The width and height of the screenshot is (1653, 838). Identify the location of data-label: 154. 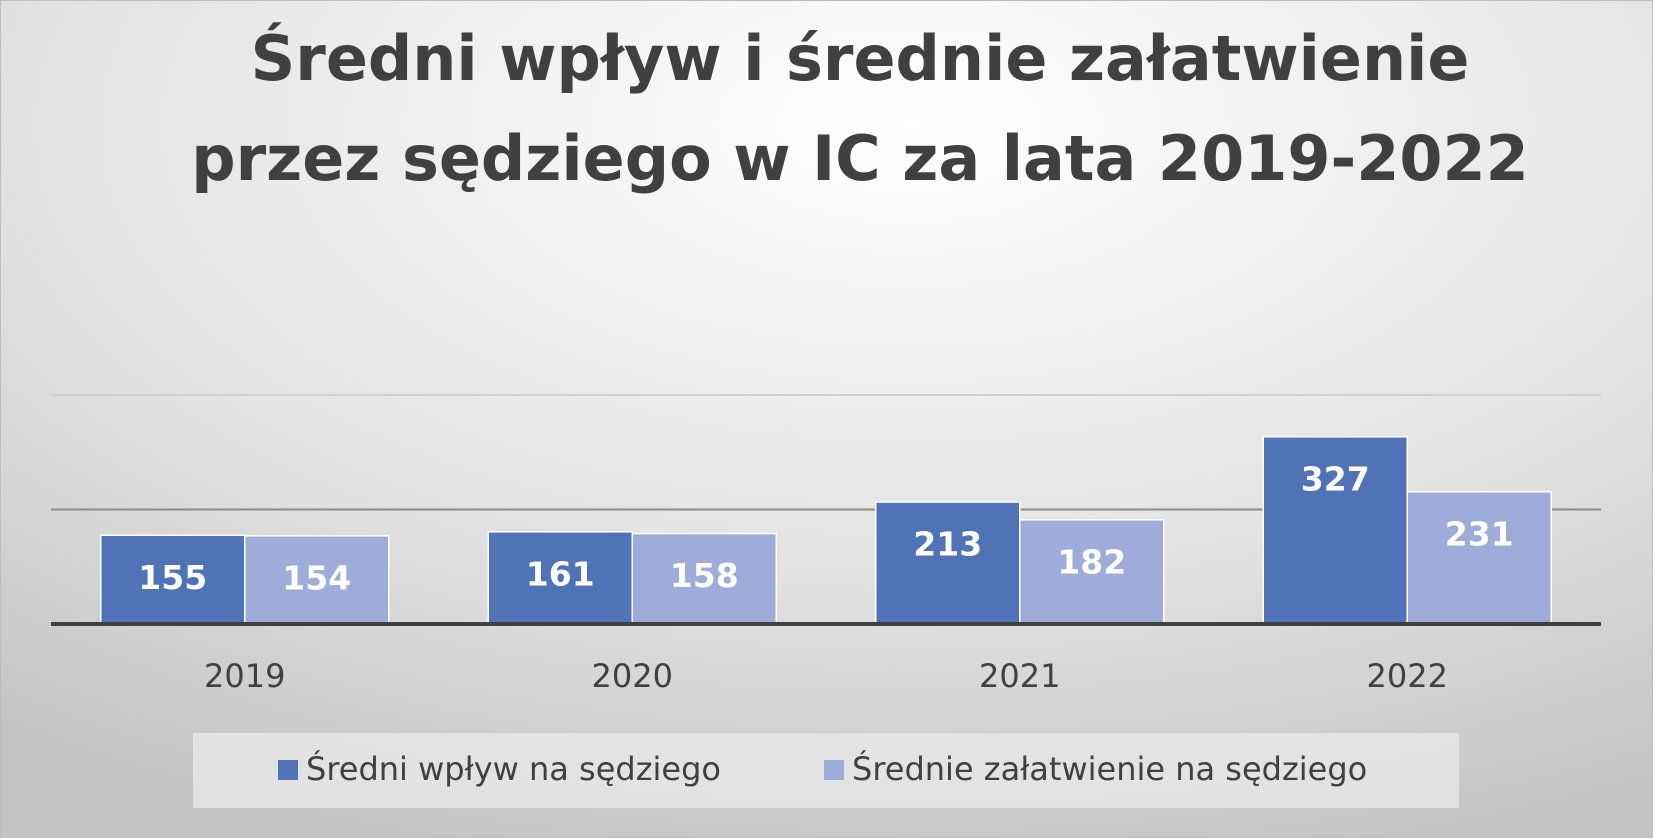
(316, 577).